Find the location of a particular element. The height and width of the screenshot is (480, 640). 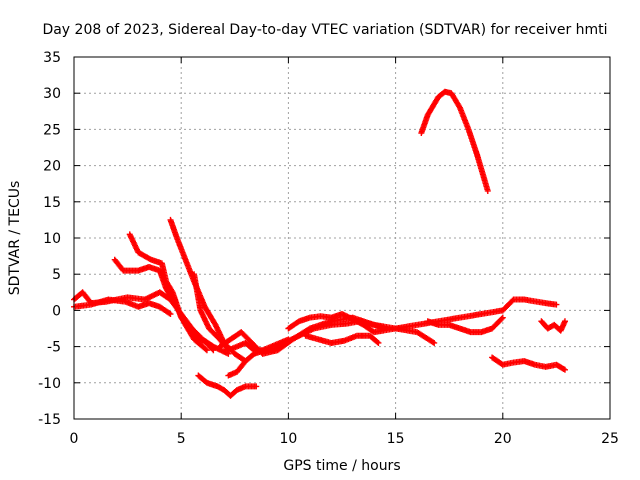

y-axis-label: SDTVAR / TECUs is located at coordinates (15, 238).